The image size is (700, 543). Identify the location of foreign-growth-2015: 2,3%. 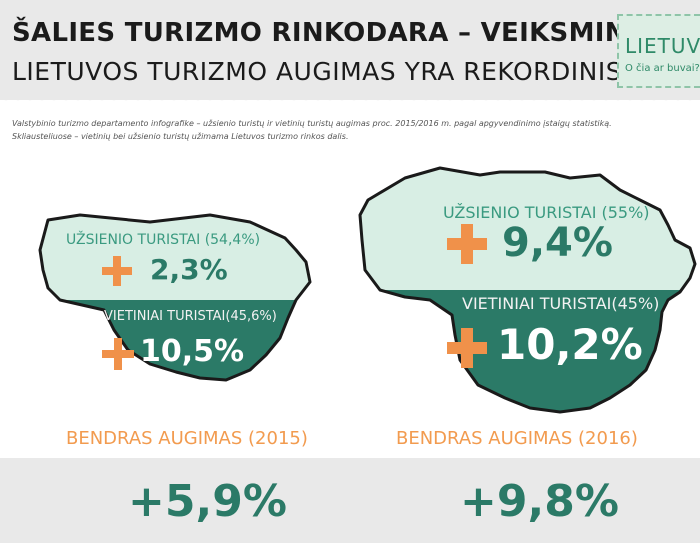
(189, 269).